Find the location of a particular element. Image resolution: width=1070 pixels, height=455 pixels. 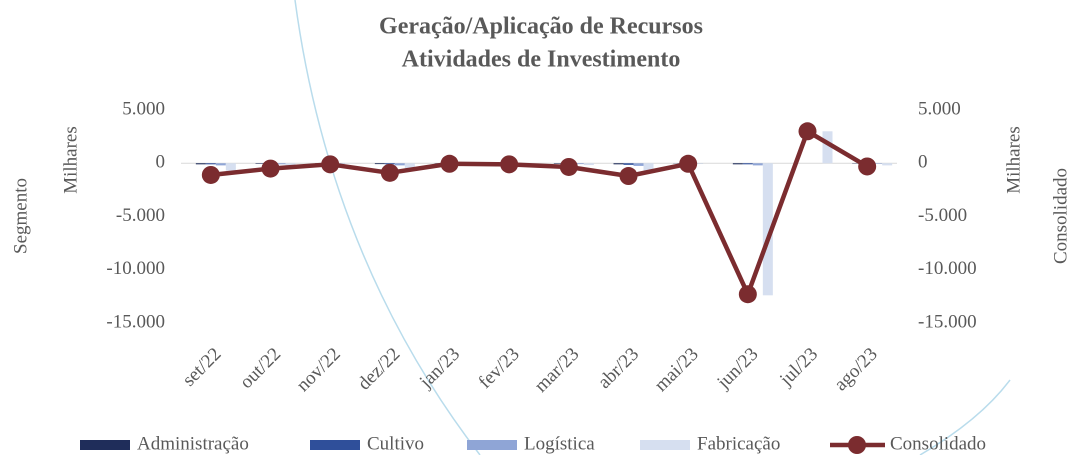

y-tick-label: -5.000 is located at coordinates (140, 215).